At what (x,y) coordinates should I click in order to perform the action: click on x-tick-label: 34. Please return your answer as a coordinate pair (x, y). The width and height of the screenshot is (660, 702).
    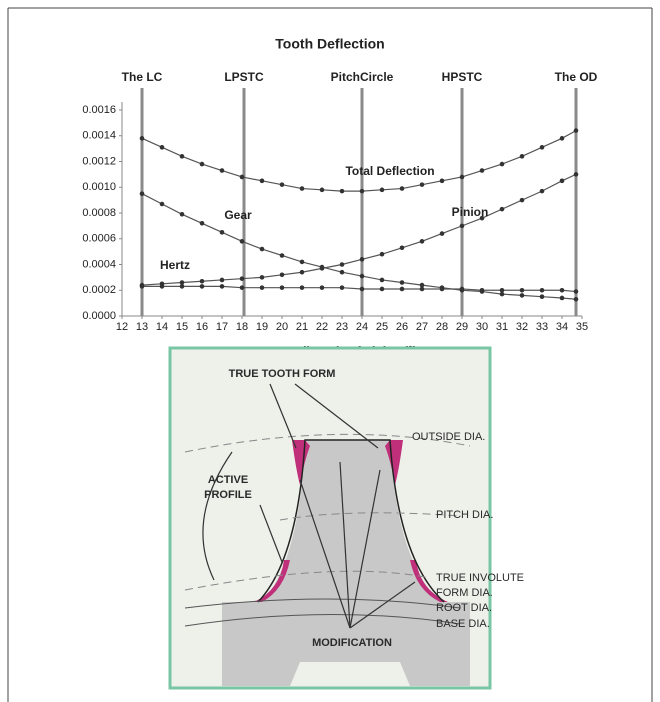
    Looking at the image, I should click on (562, 327).